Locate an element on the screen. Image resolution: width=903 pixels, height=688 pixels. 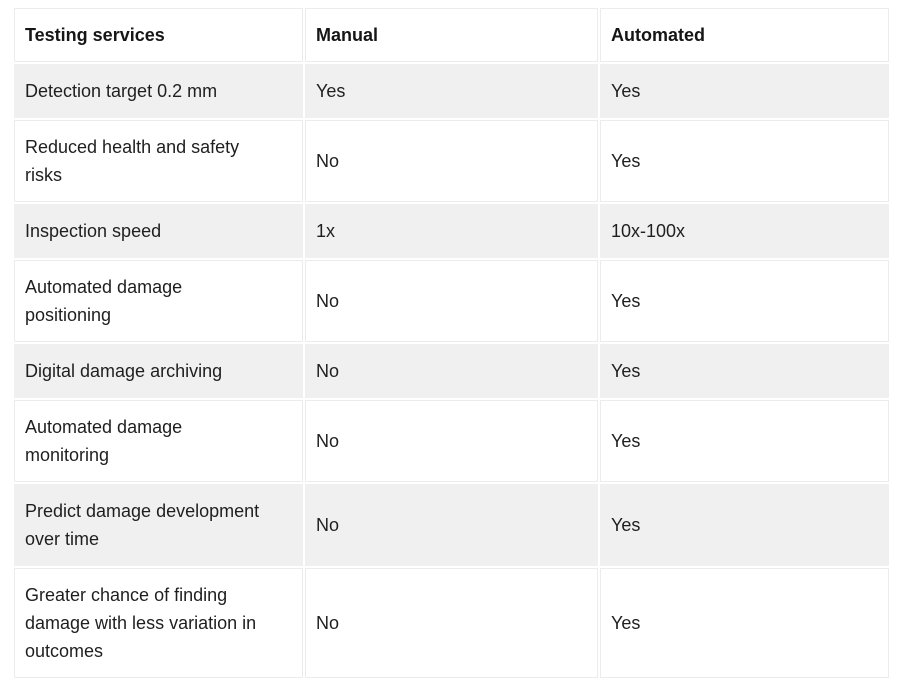
table-row: Inspection speed 1x 10x-100x is located at coordinates (451, 231).